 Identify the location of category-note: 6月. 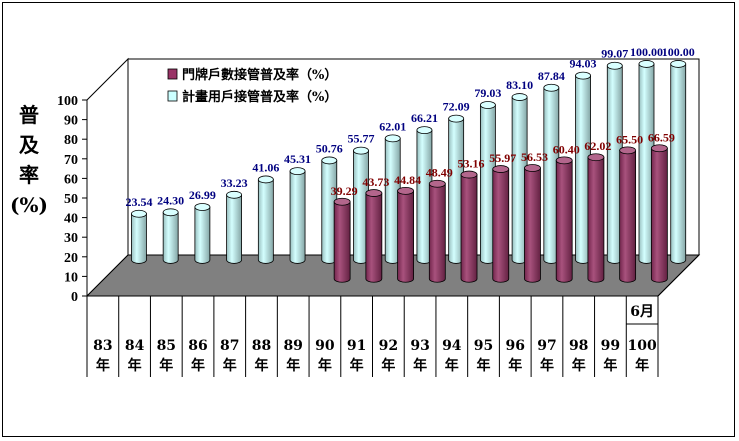
(642, 312).